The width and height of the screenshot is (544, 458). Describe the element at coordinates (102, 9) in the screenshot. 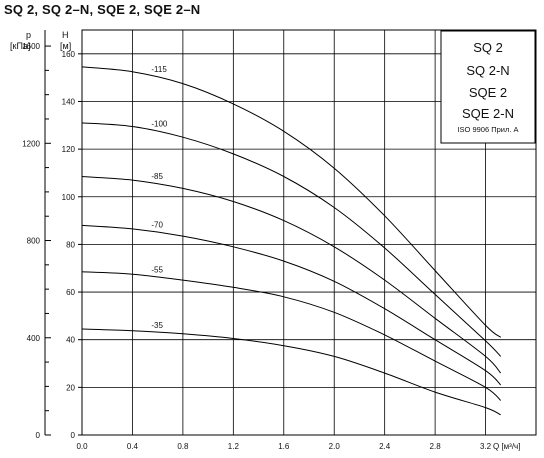

I see `page-title: SQ 2, SQ 2–N, SQE 2, SQE 2–N` at that location.